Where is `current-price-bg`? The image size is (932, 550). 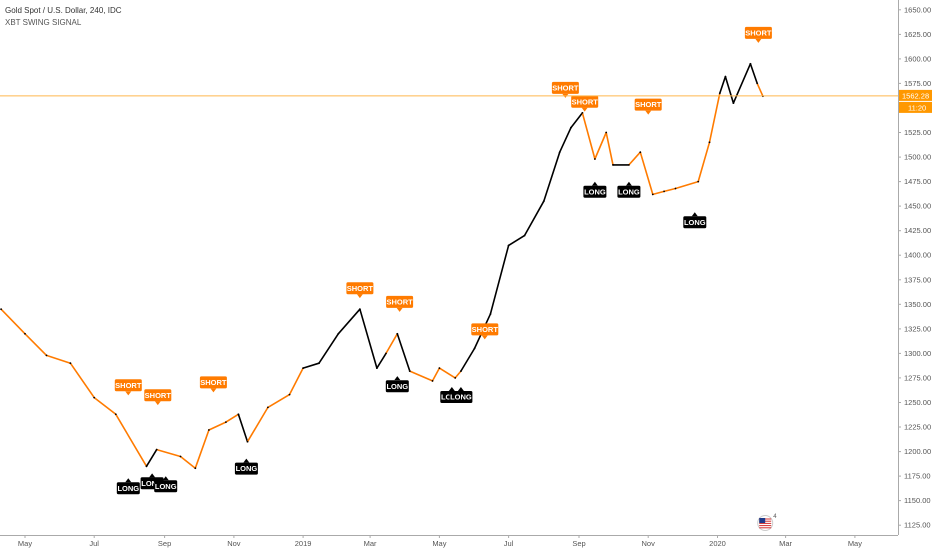
current-price-bg is located at coordinates (915, 95).